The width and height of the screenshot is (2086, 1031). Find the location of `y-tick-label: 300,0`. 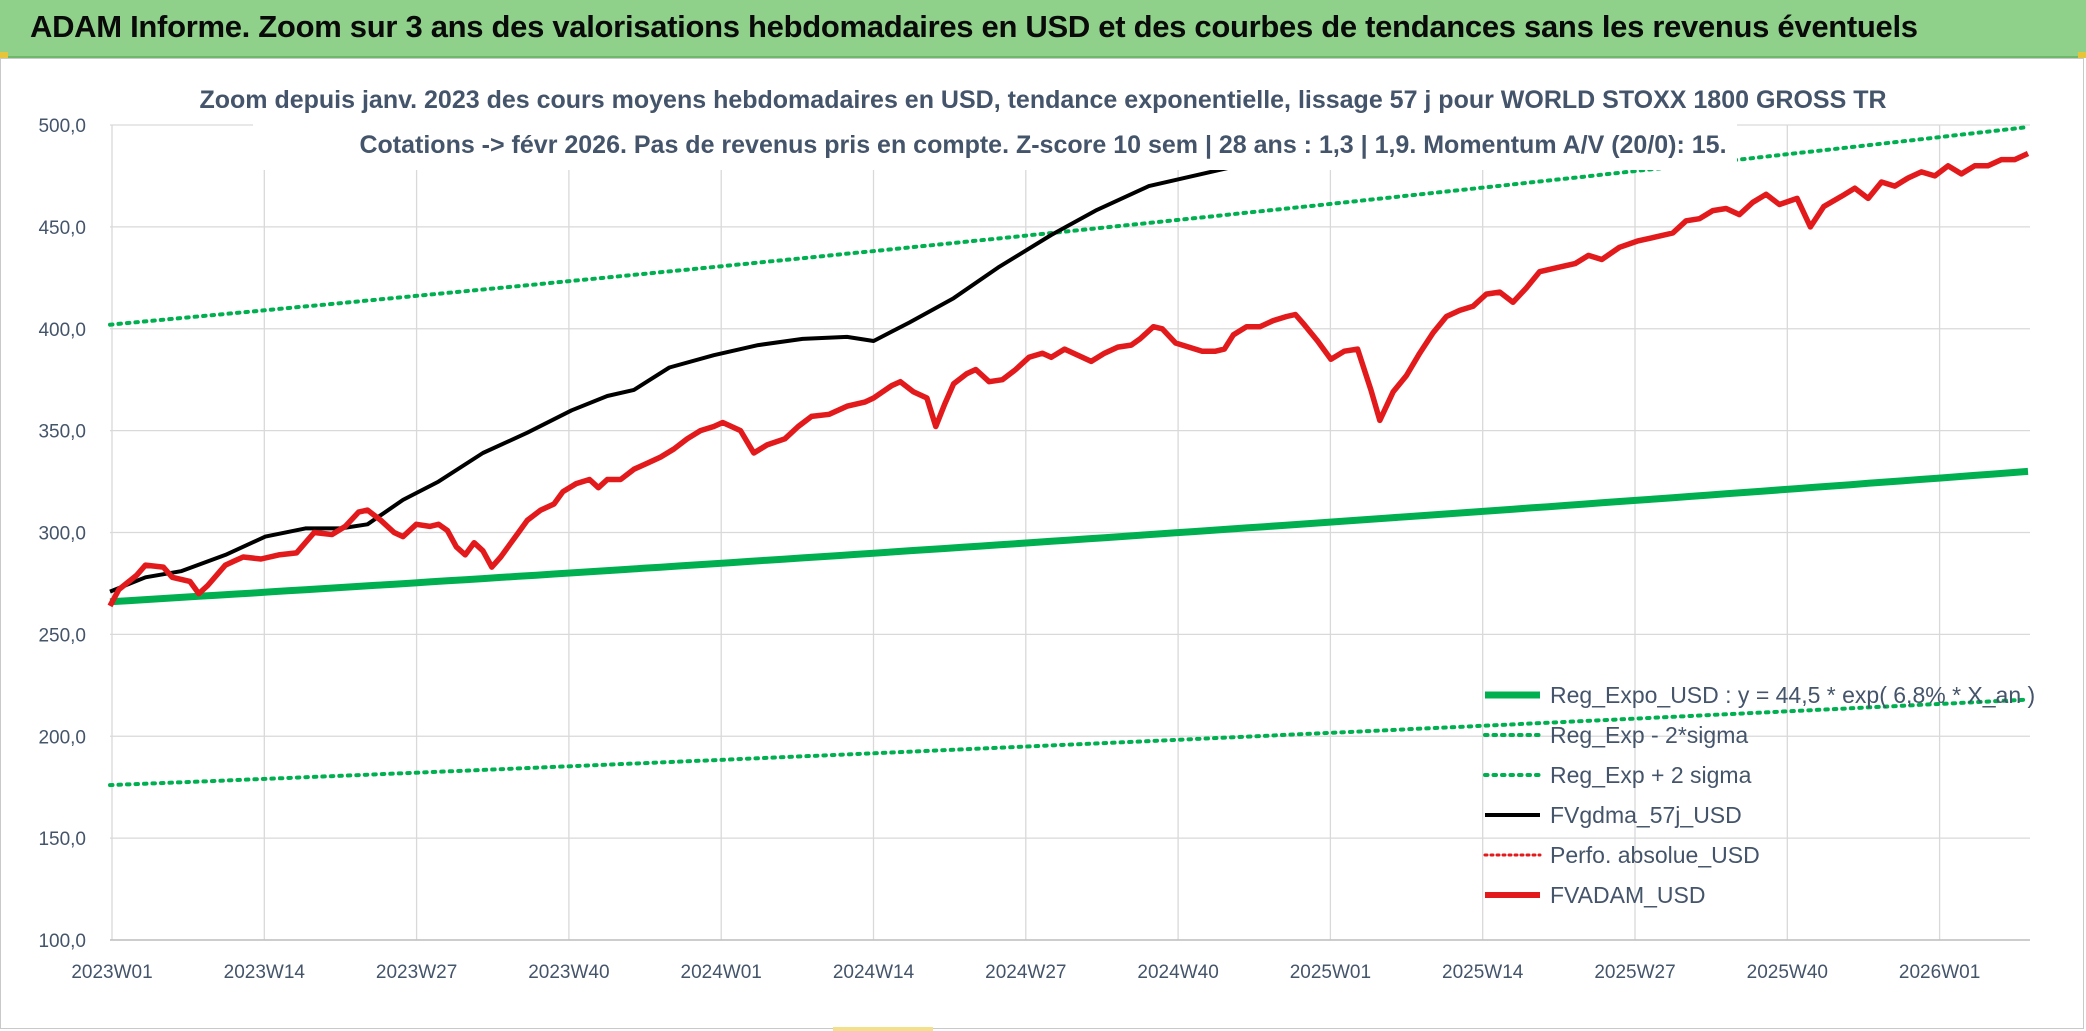

y-tick-label: 300,0 is located at coordinates (62, 534).